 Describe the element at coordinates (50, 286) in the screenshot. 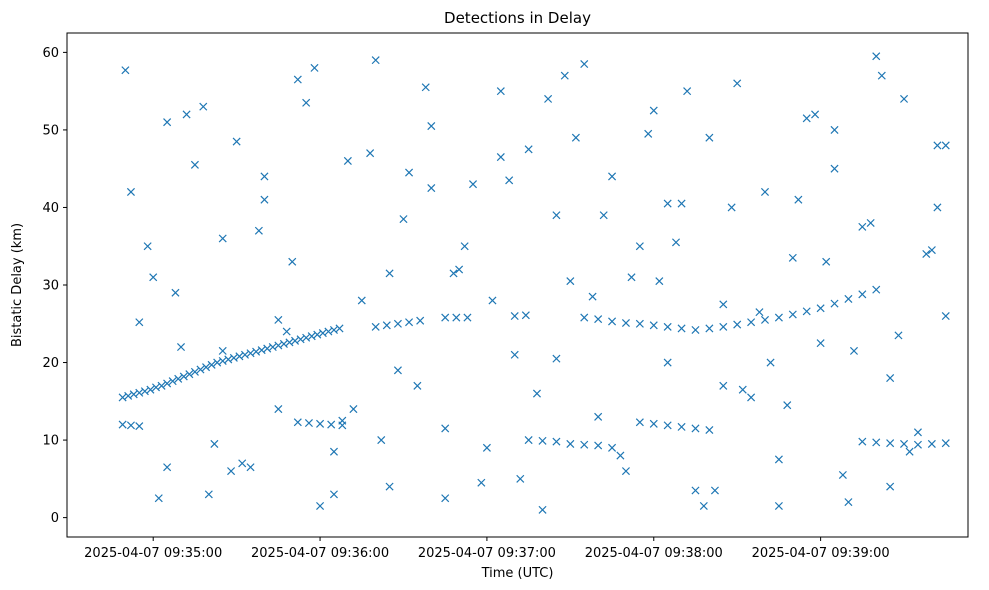

I see `y-tick-label: 30` at that location.